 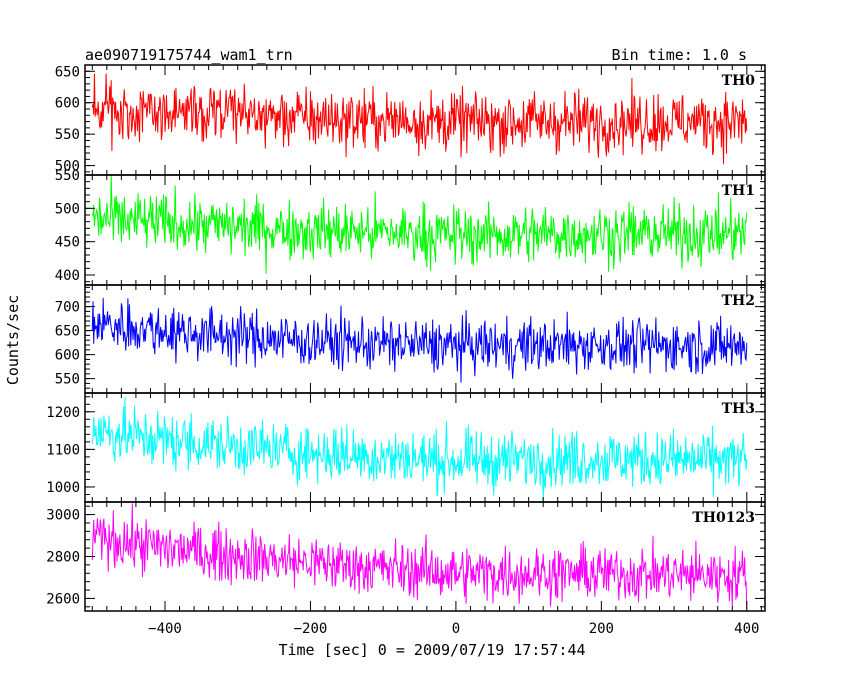 What do you see at coordinates (63, 413) in the screenshot?
I see `y-tick-label: 1200` at bounding box center [63, 413].